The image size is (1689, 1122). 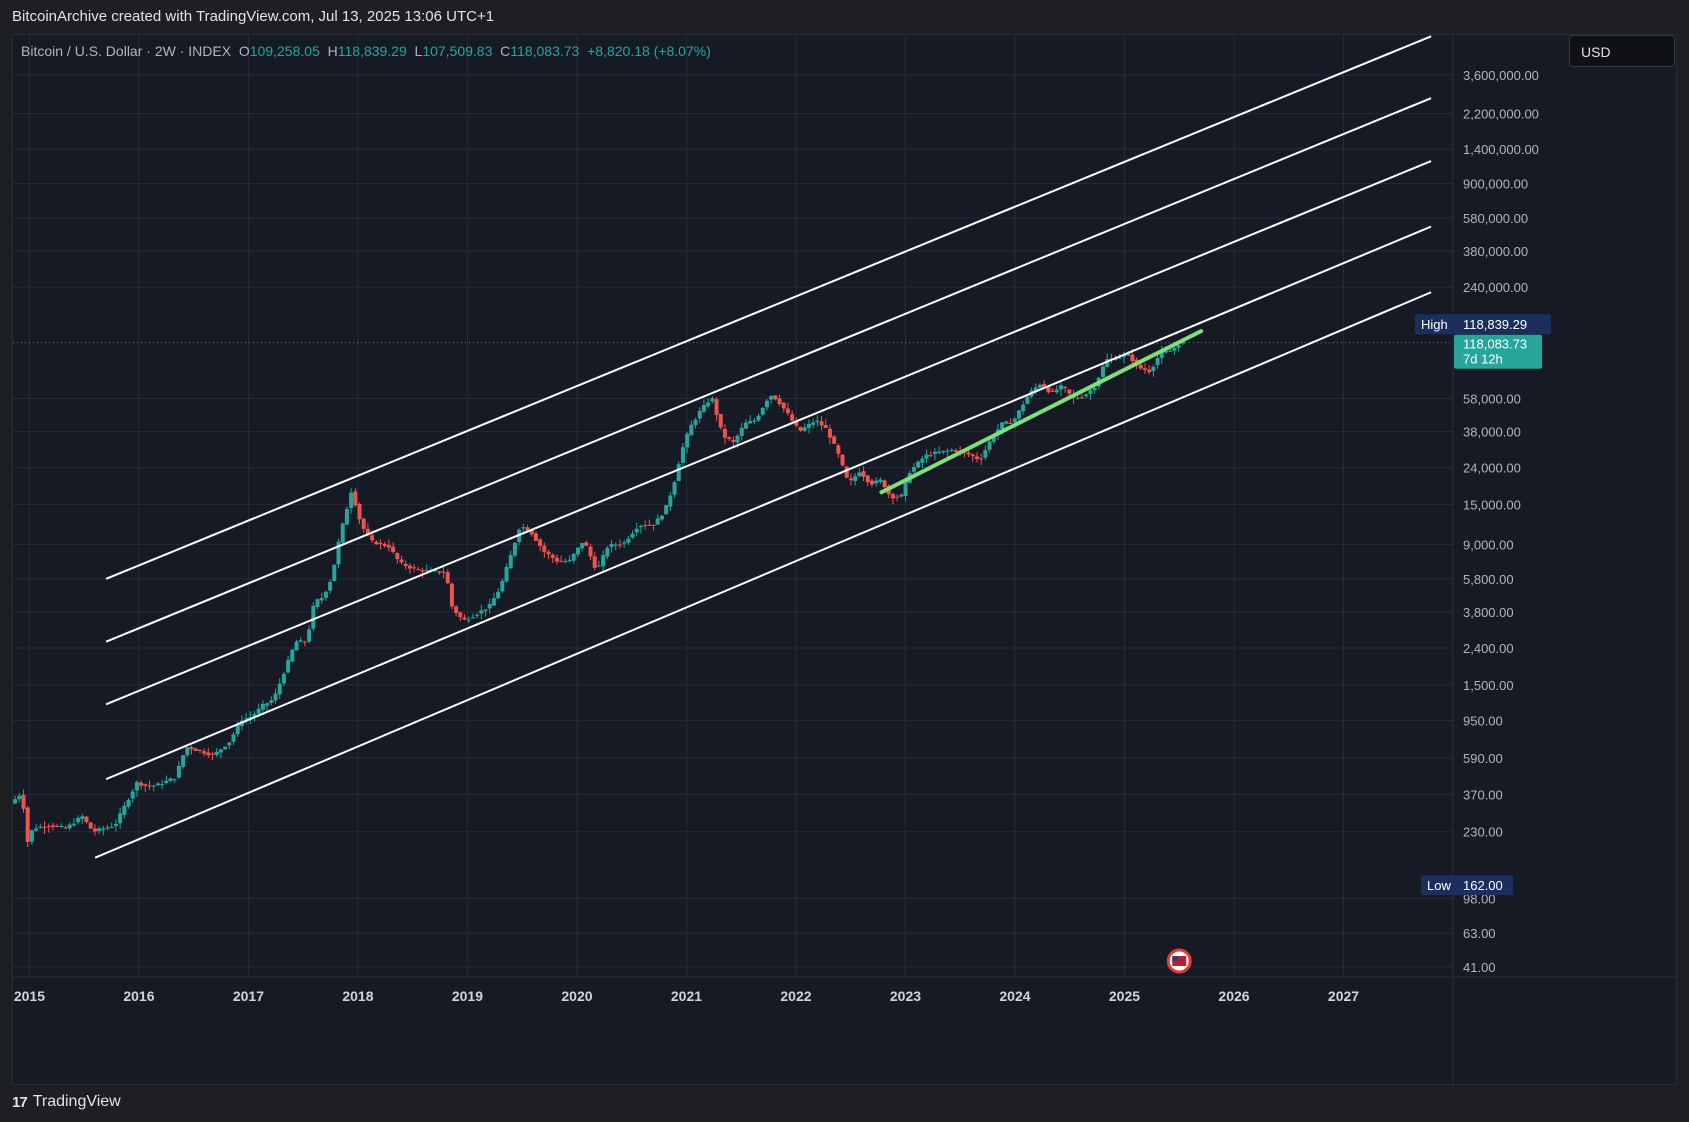 What do you see at coordinates (1501, 75) in the screenshot?
I see `y-tick-label: 3,600,000.00` at bounding box center [1501, 75].